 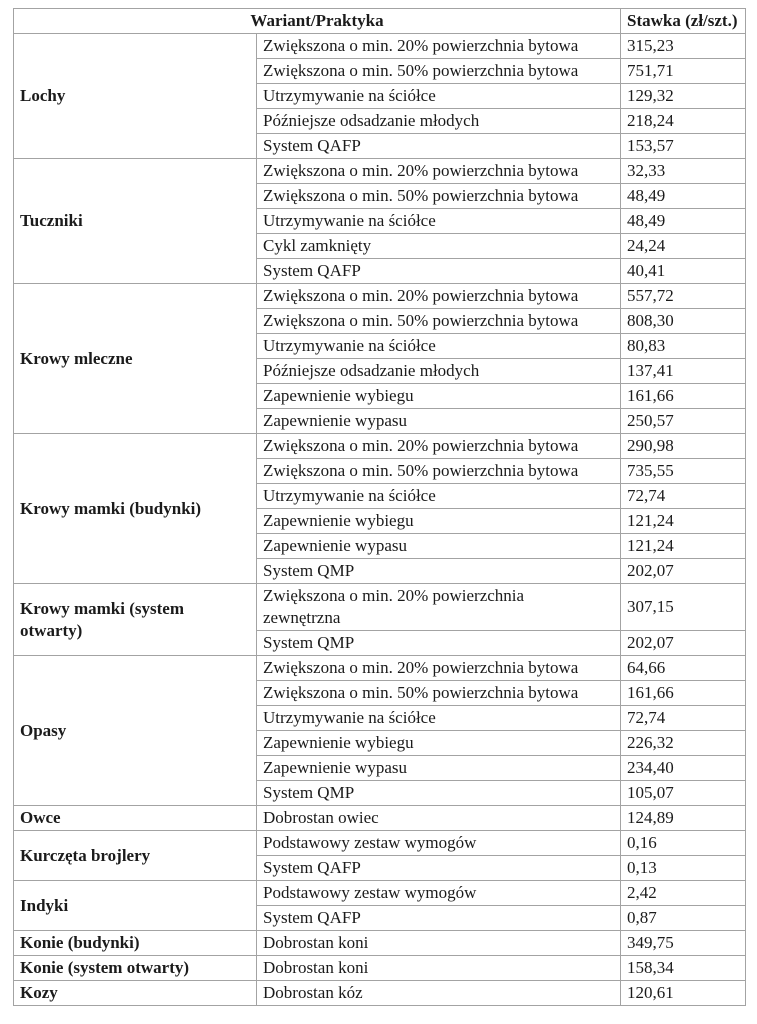 I want to click on rate-cell: 153,57, so click(x=683, y=146).